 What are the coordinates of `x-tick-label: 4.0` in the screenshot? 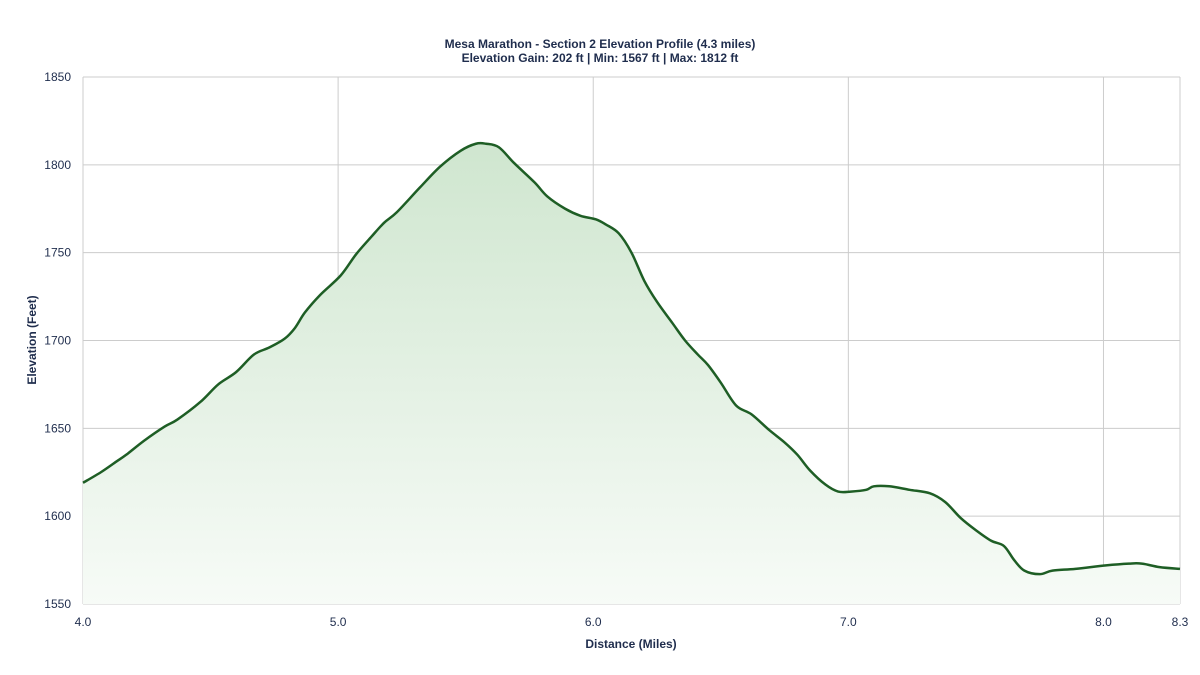 It's located at (83, 622).